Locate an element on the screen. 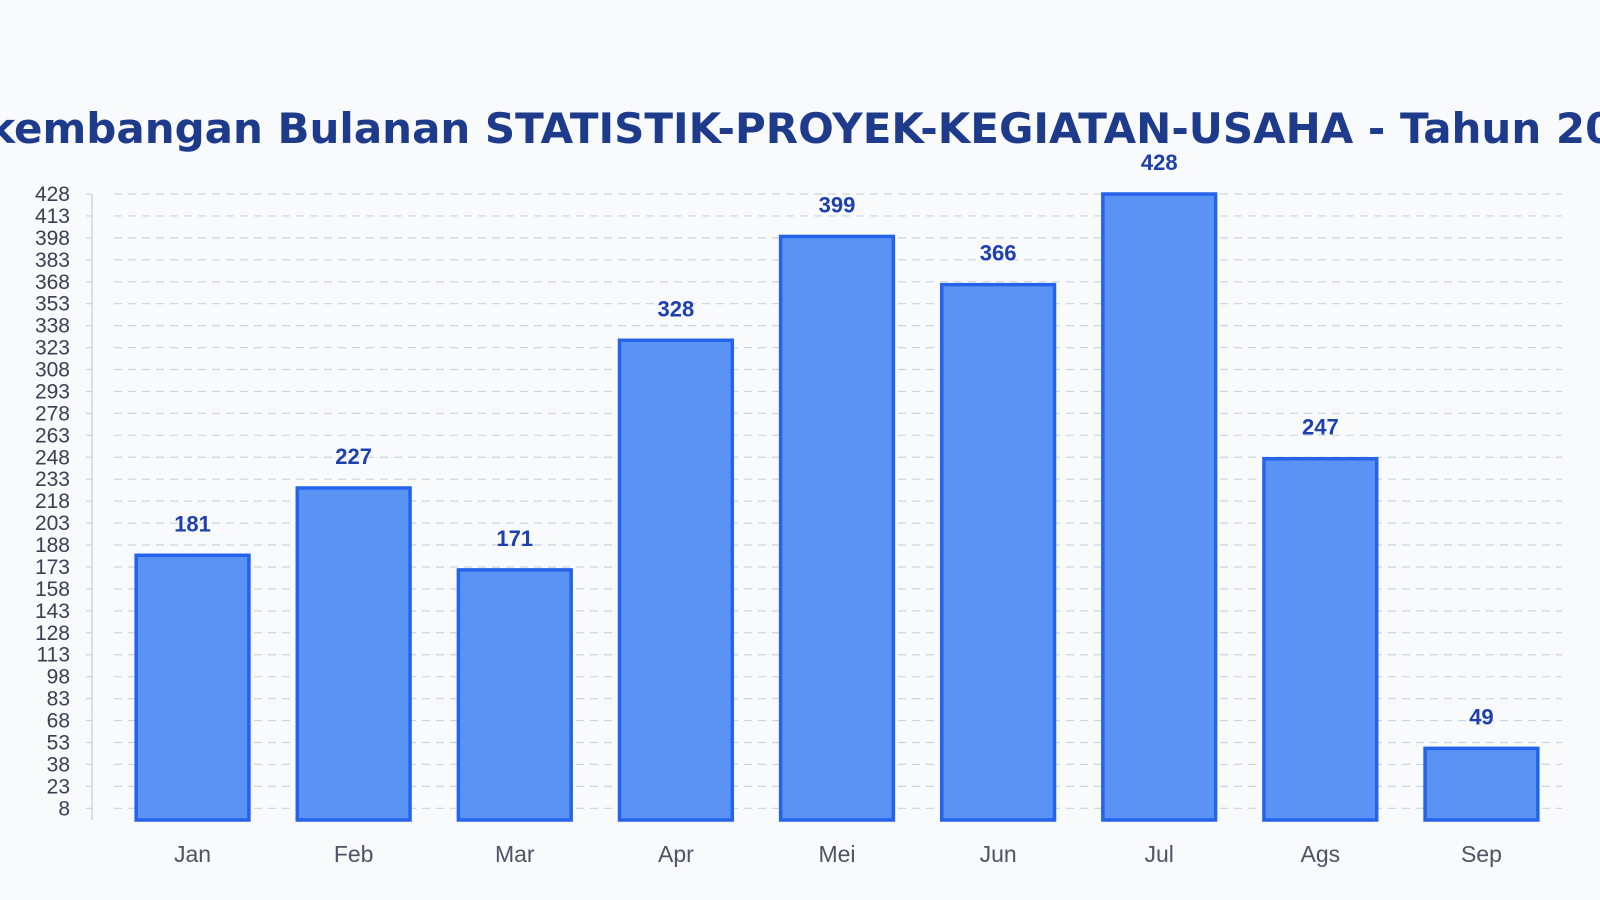 Image resolution: width=1600 pixels, height=900 pixels. y-tick-label: 113 is located at coordinates (53, 655).